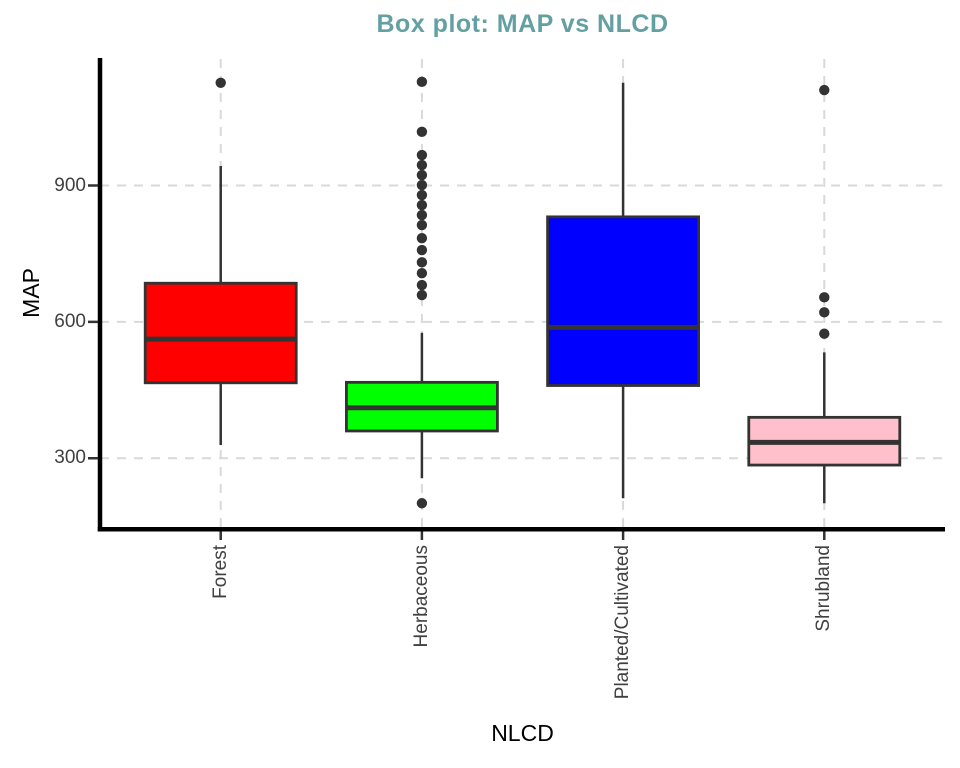 The image size is (960, 768). I want to click on x-category-label-text: Shrubland, so click(824, 588).